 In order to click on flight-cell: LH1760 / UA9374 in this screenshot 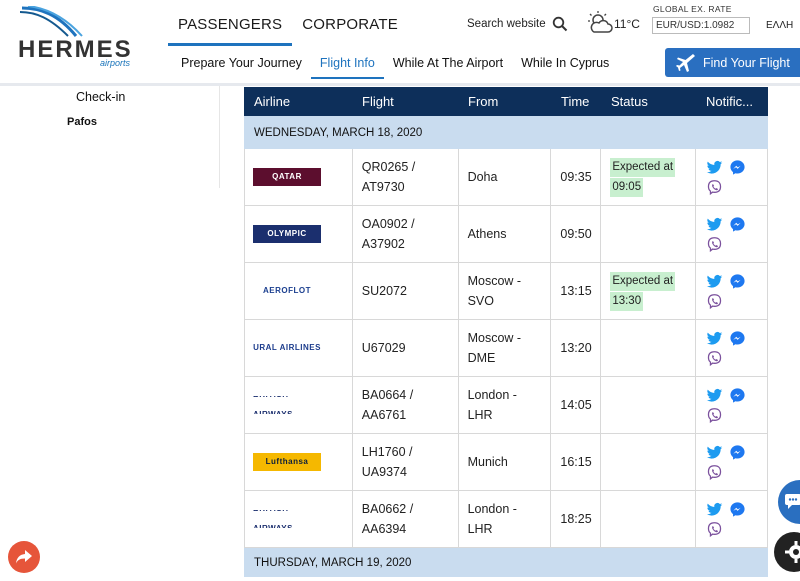, I will do `click(406, 462)`.